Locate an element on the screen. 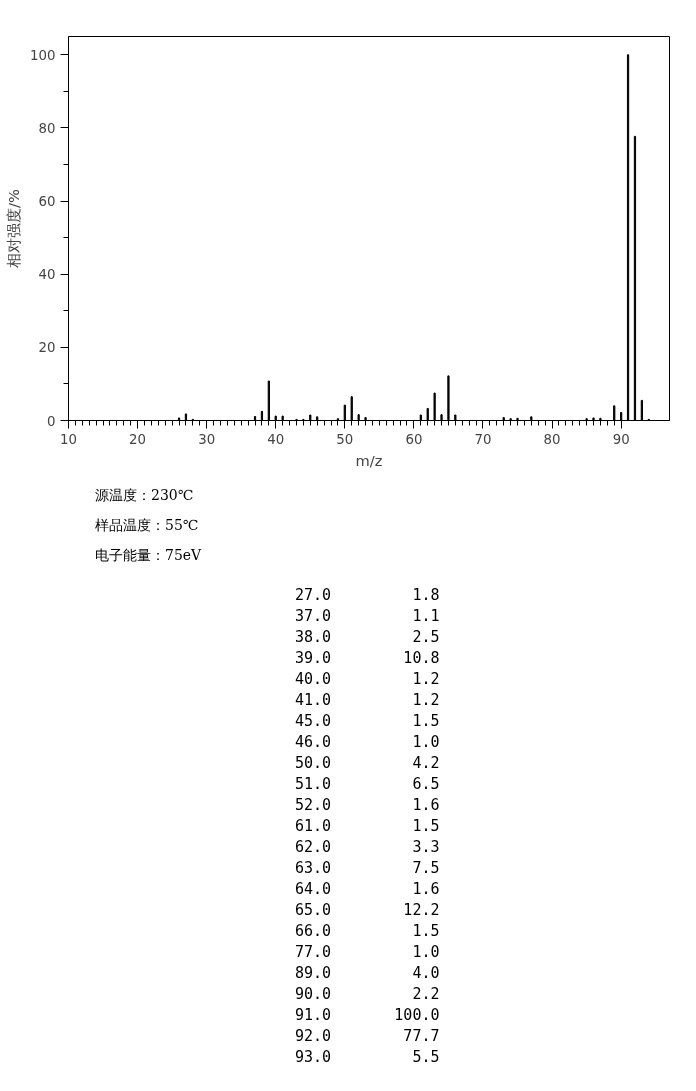 The image size is (696, 1091). text: 46.0 1.0 is located at coordinates (367, 742).